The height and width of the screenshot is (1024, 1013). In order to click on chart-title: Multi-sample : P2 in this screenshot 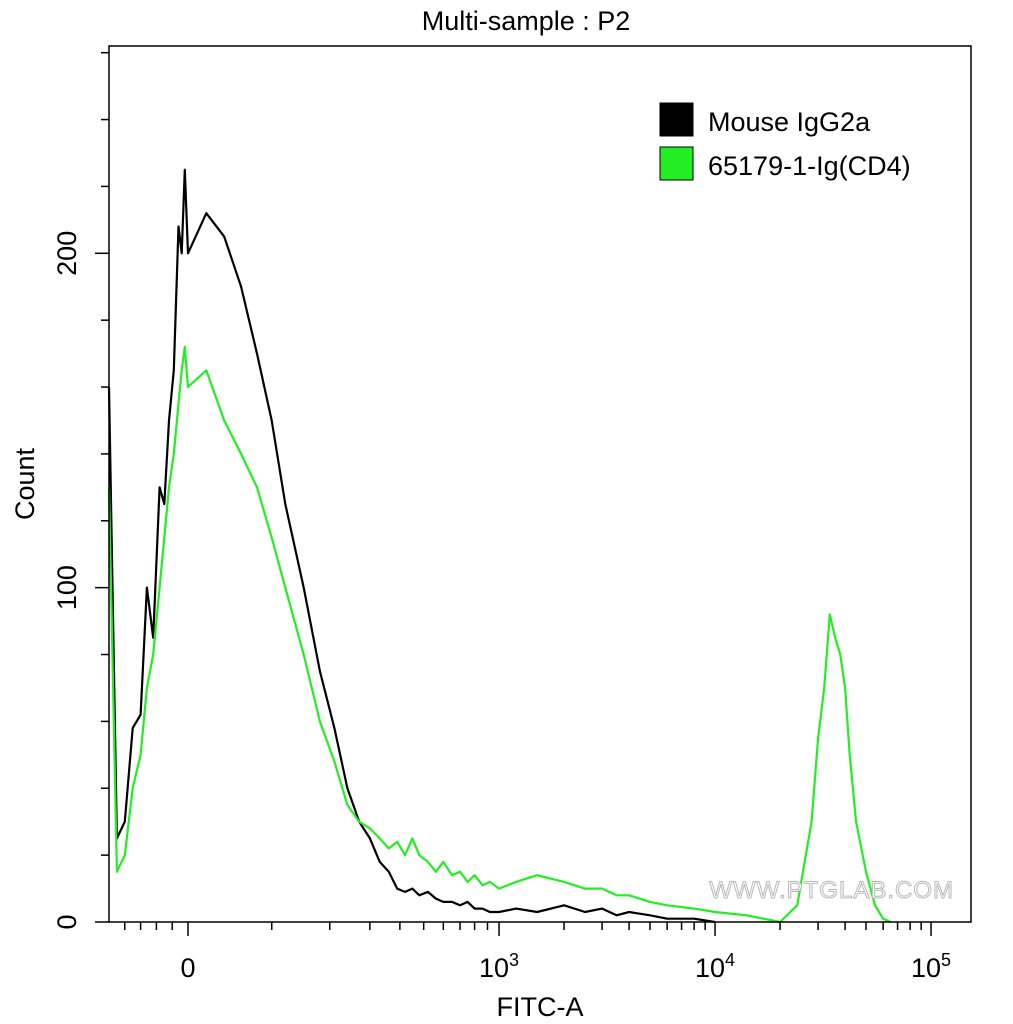, I will do `click(526, 21)`.